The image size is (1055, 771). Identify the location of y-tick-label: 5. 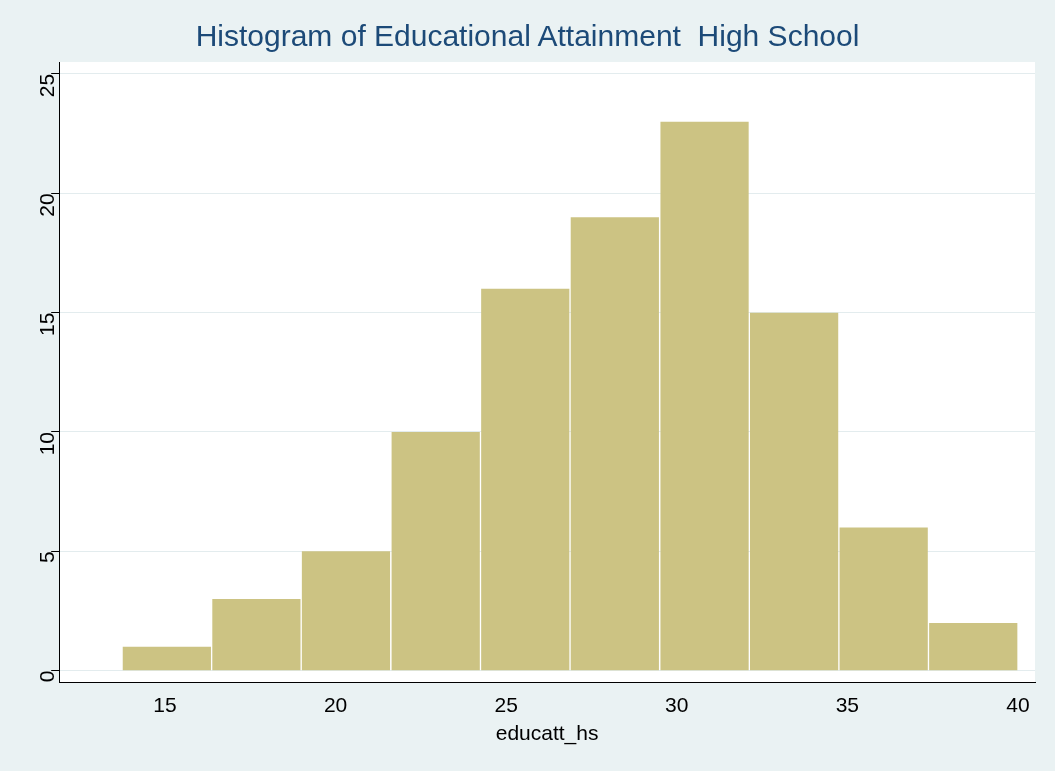
(46, 557).